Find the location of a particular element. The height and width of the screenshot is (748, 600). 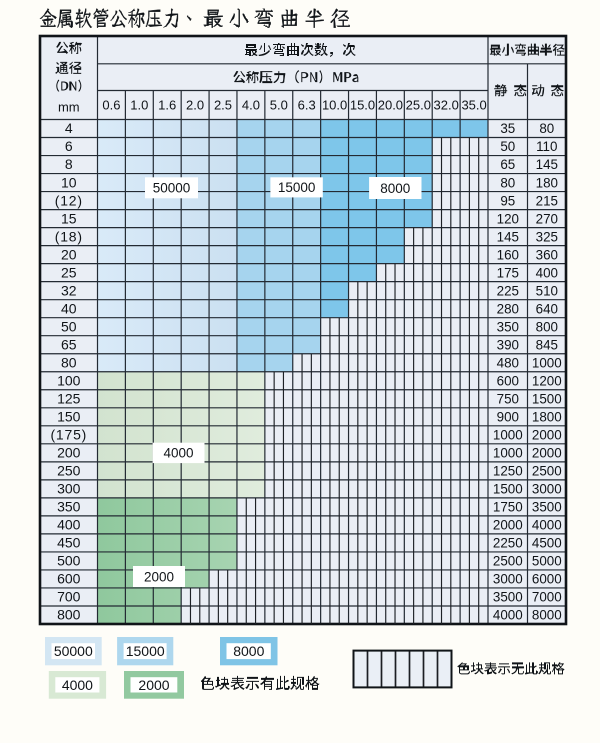

svg-text: 110 is located at coordinates (546, 146).